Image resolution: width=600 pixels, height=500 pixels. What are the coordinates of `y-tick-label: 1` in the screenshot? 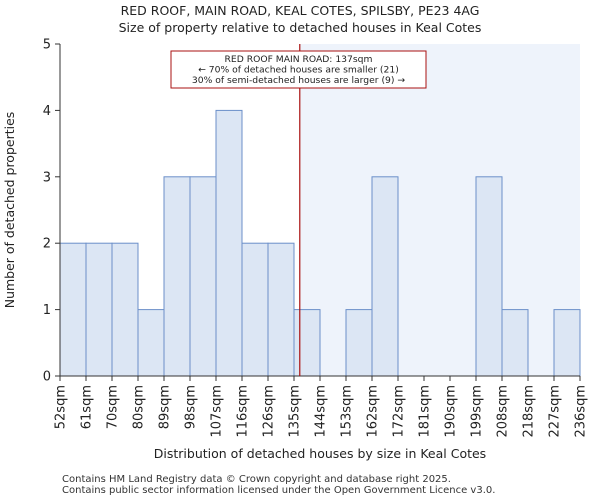 It's located at (47, 310).